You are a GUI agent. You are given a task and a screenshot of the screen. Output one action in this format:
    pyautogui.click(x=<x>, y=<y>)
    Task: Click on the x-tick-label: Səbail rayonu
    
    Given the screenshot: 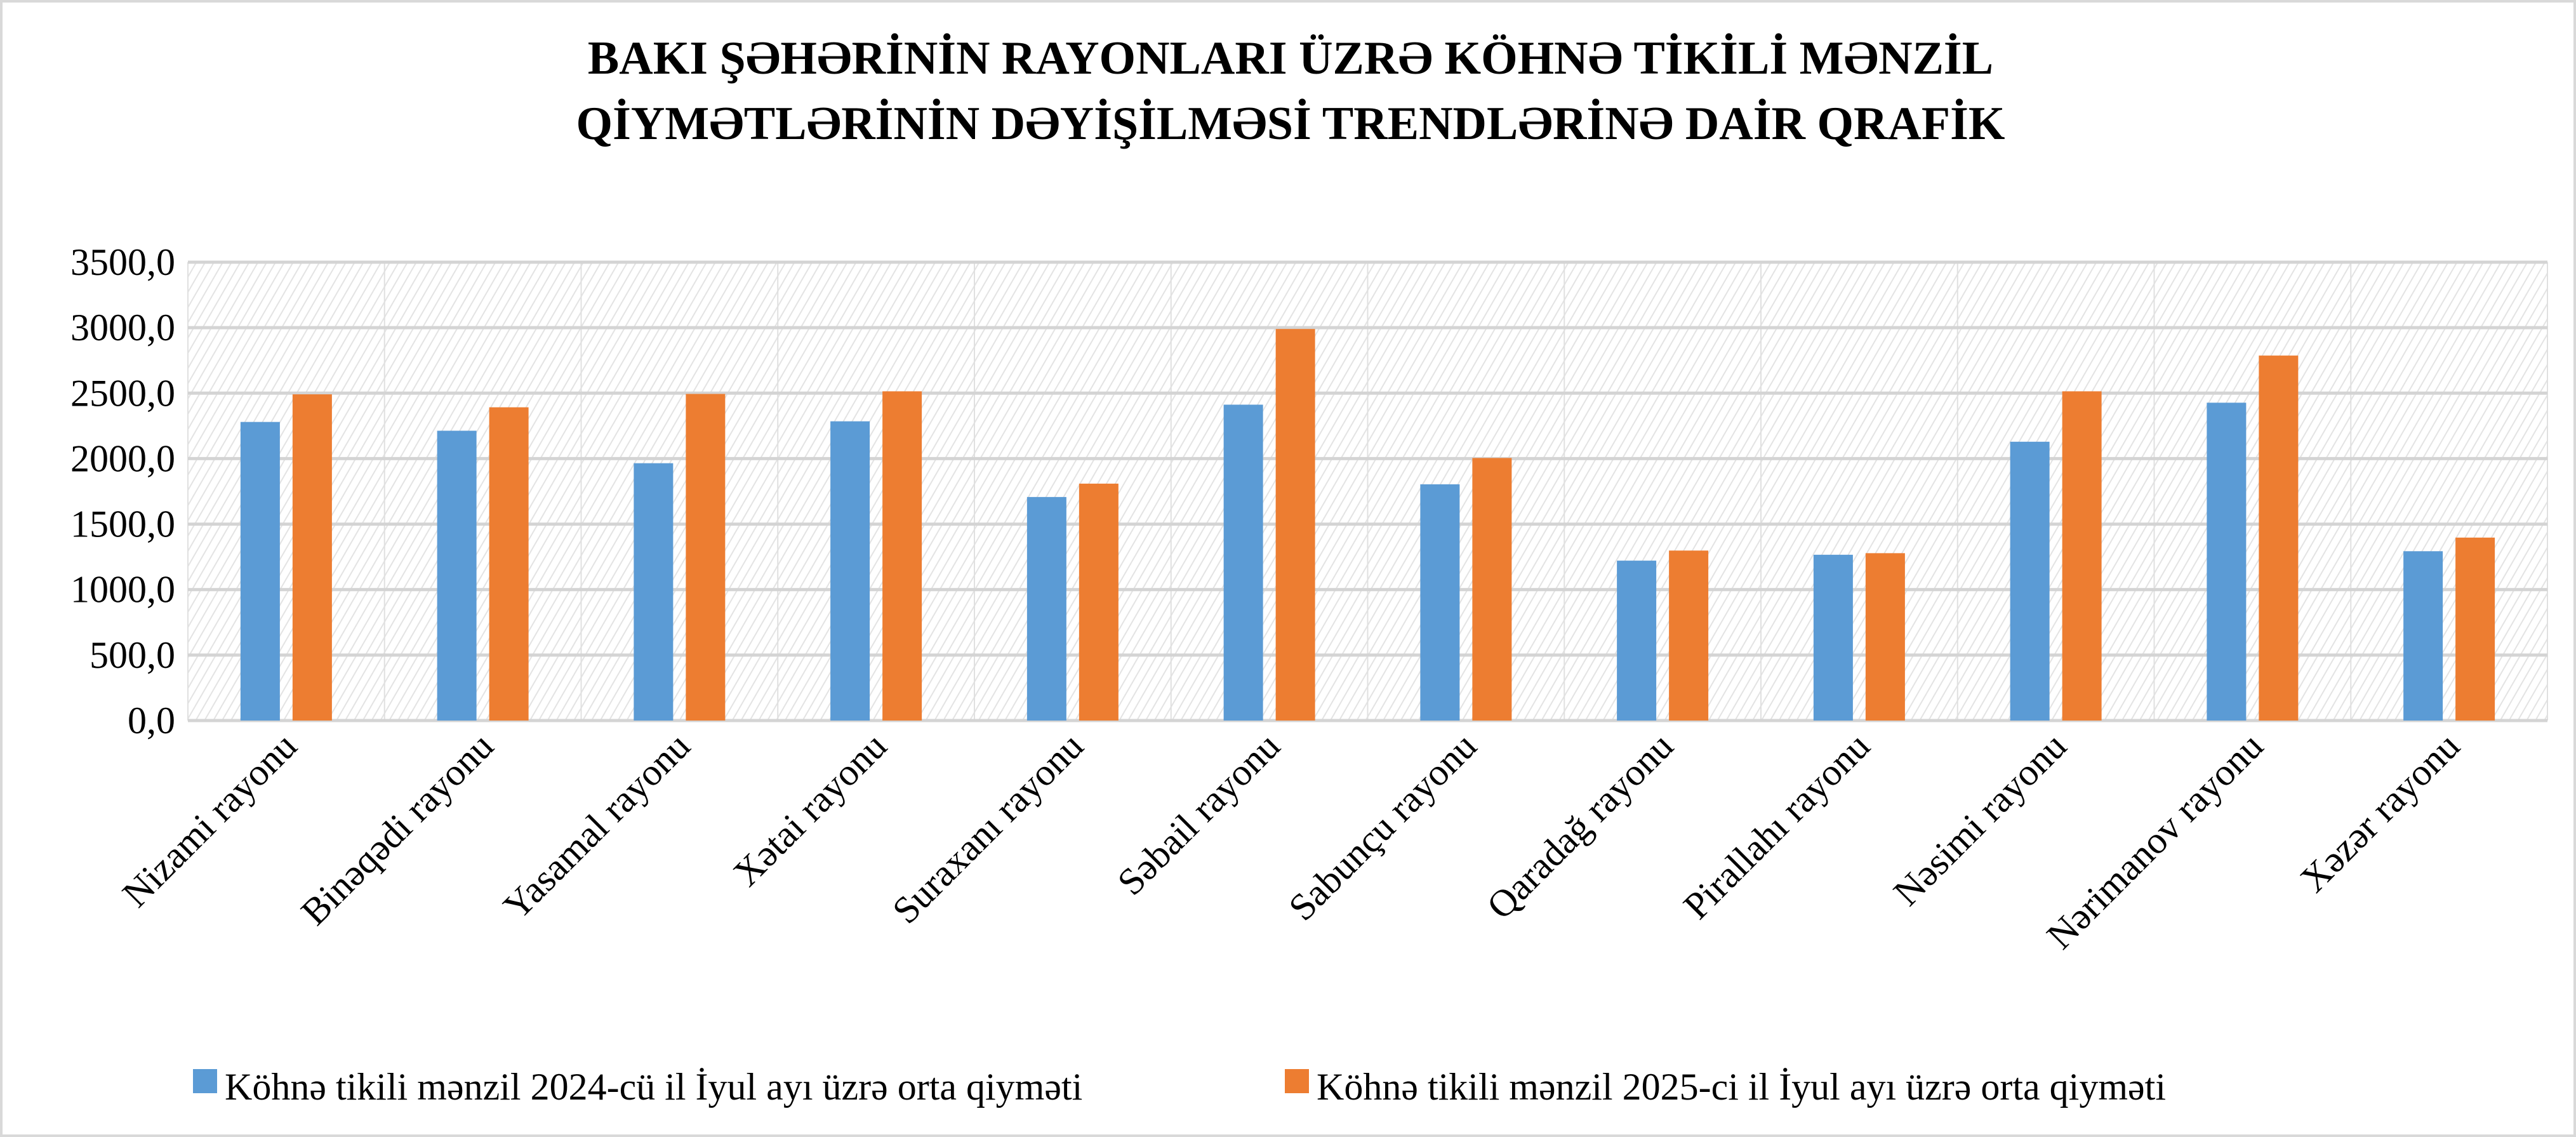 What is the action you would take?
    pyautogui.click(x=1199, y=814)
    